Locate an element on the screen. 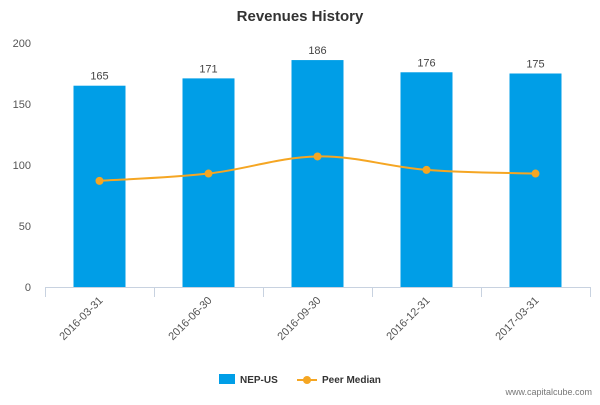 The image size is (600, 405). bar-data-label: 186 is located at coordinates (317, 51).